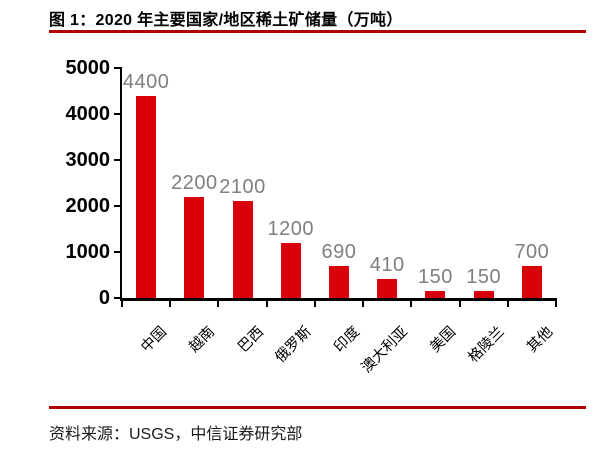 This screenshot has height=461, width=602. I want to click on y-tick-label: 2000, so click(88, 206).